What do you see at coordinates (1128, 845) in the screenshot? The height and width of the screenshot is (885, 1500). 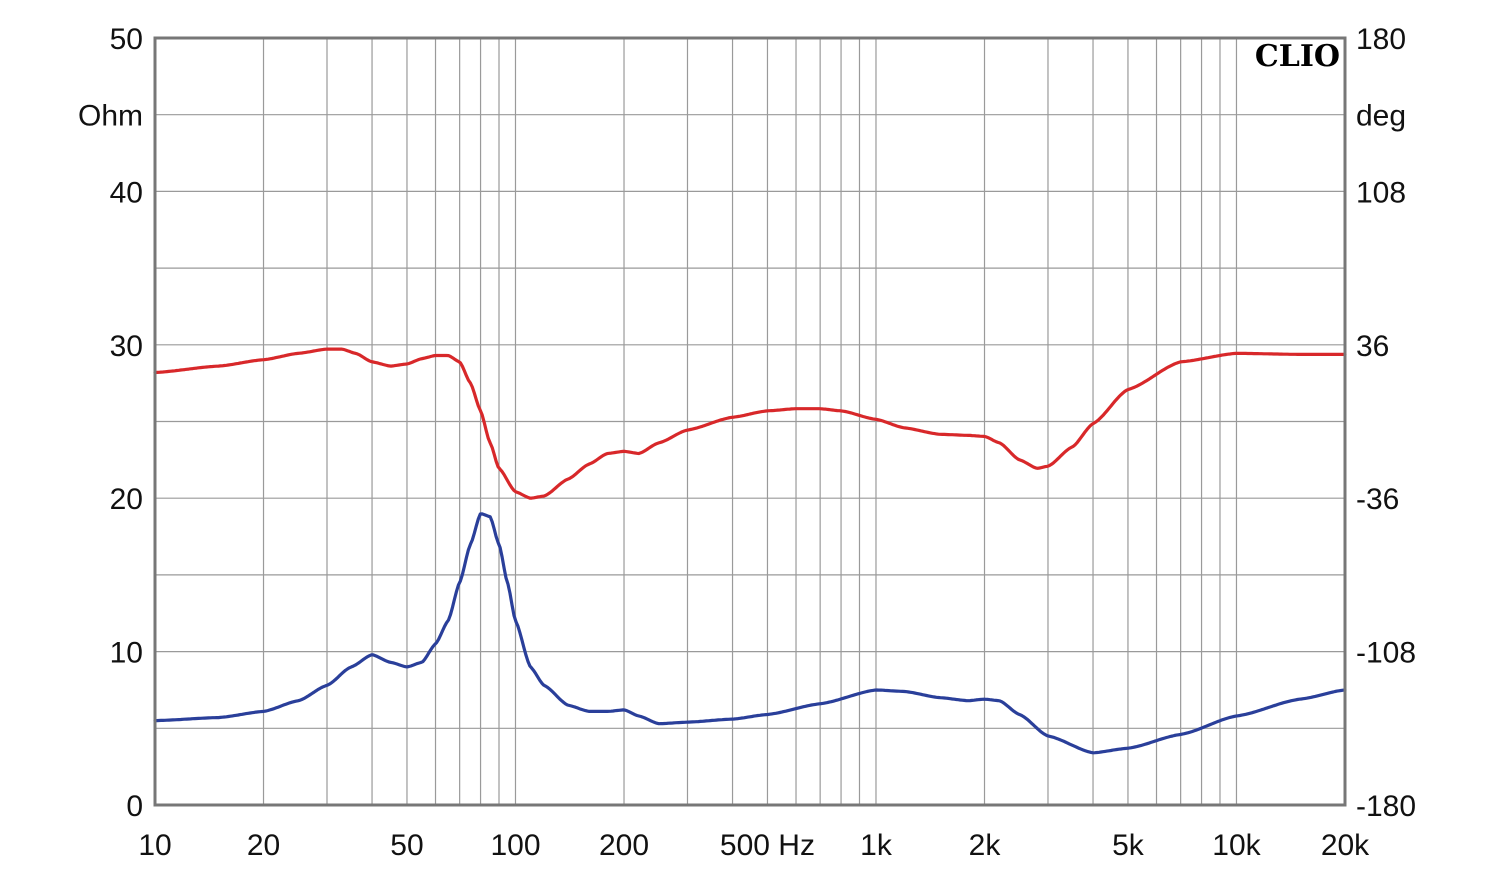 I see `x-tick-label: 5k` at bounding box center [1128, 845].